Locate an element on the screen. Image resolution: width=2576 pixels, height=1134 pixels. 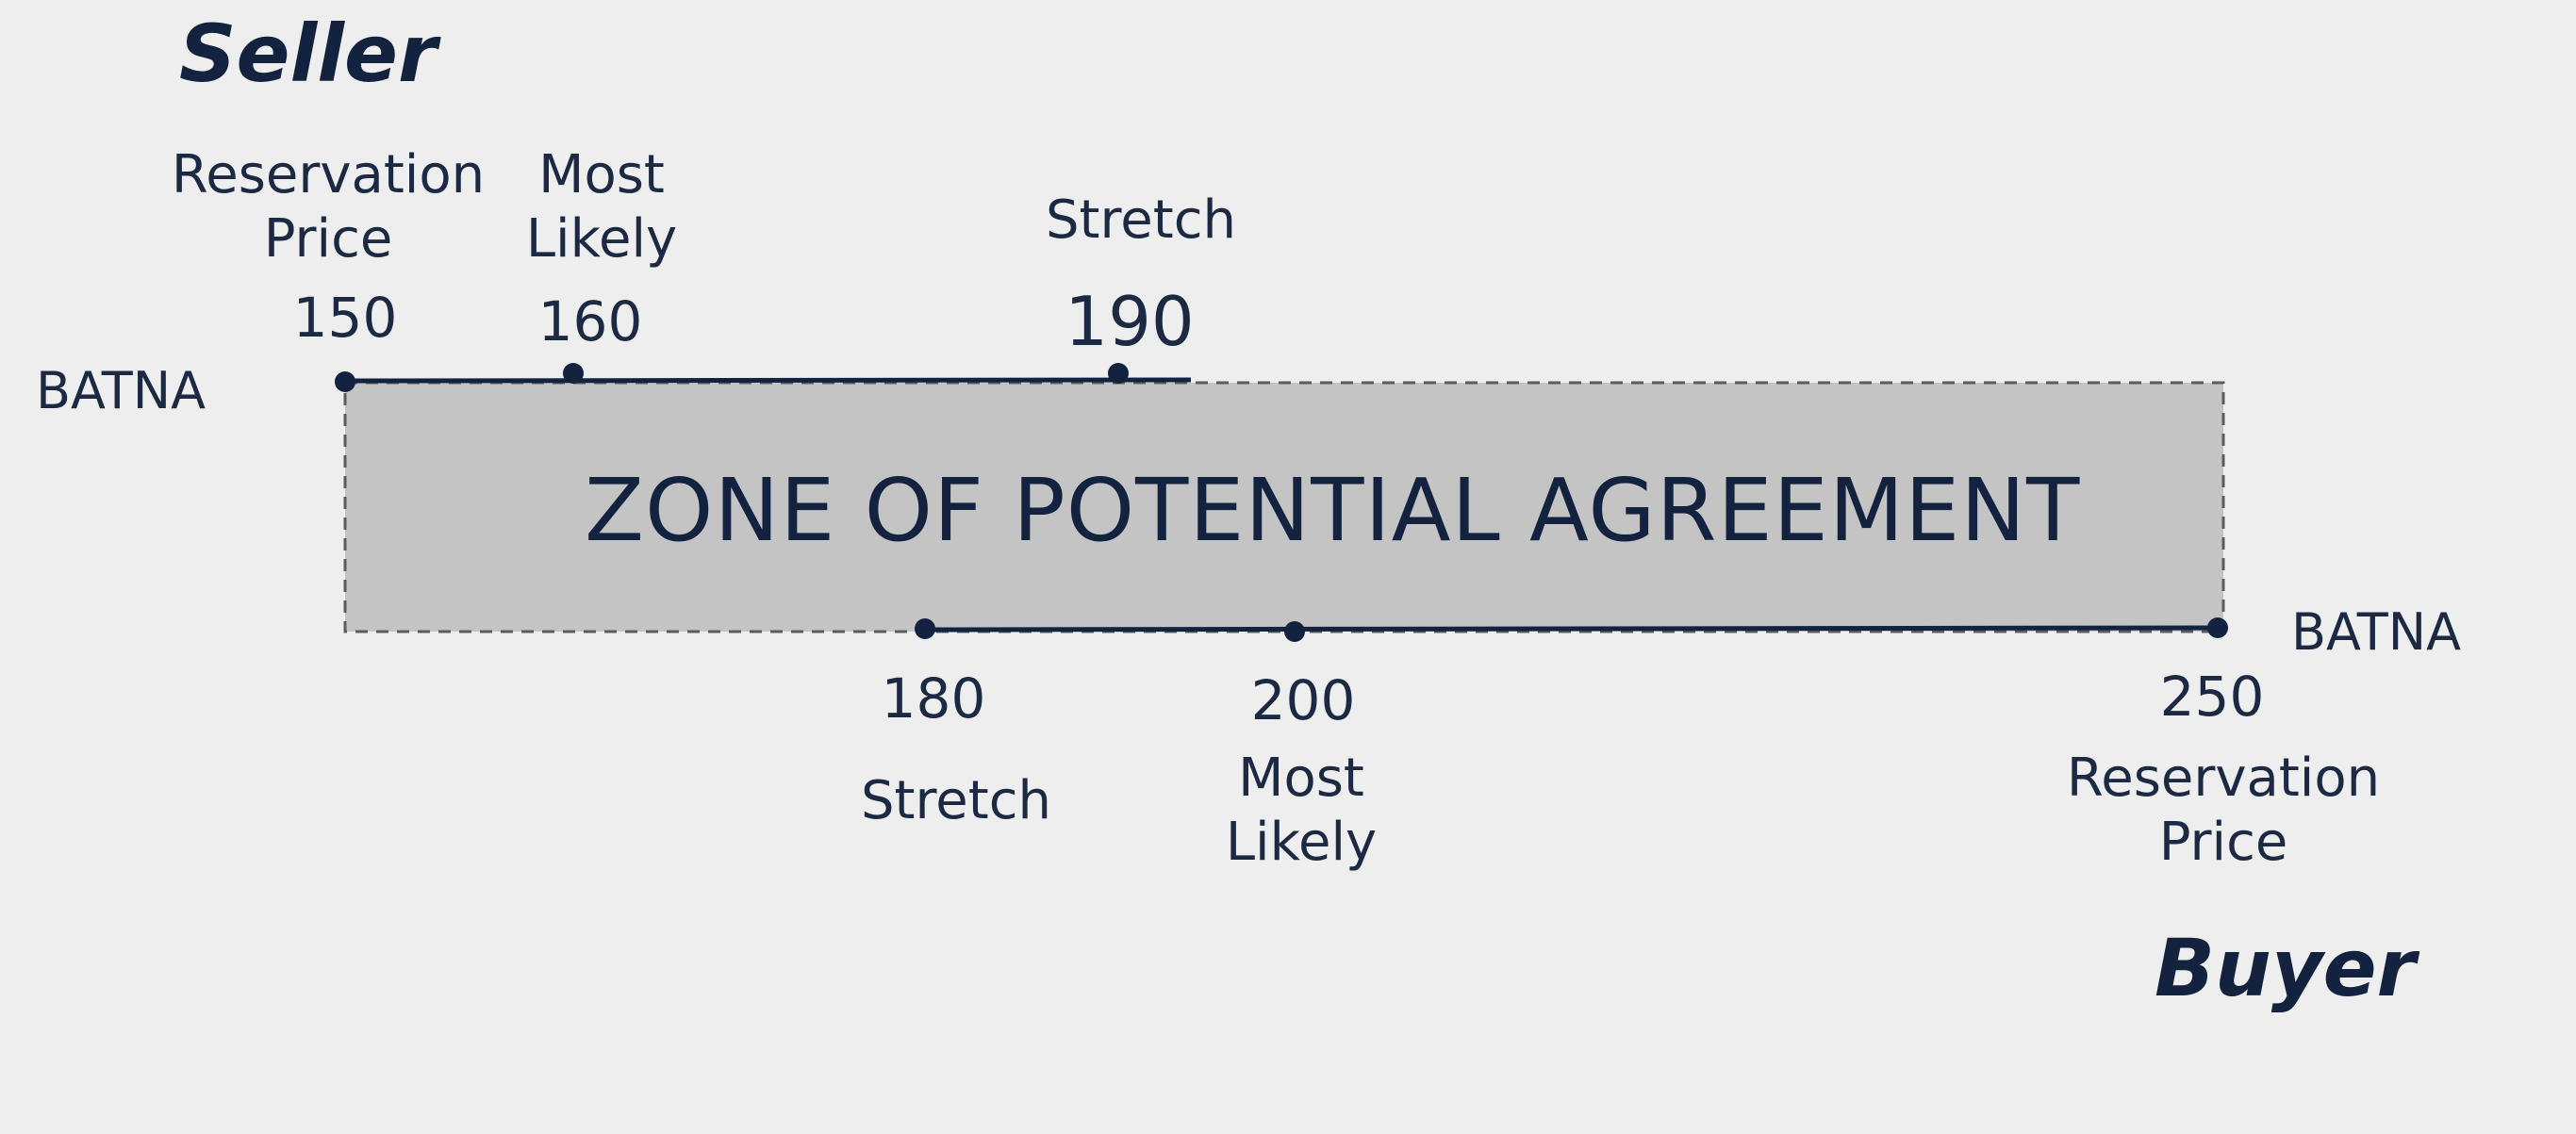
buyer-reservation-value: 250 is located at coordinates (2212, 697).